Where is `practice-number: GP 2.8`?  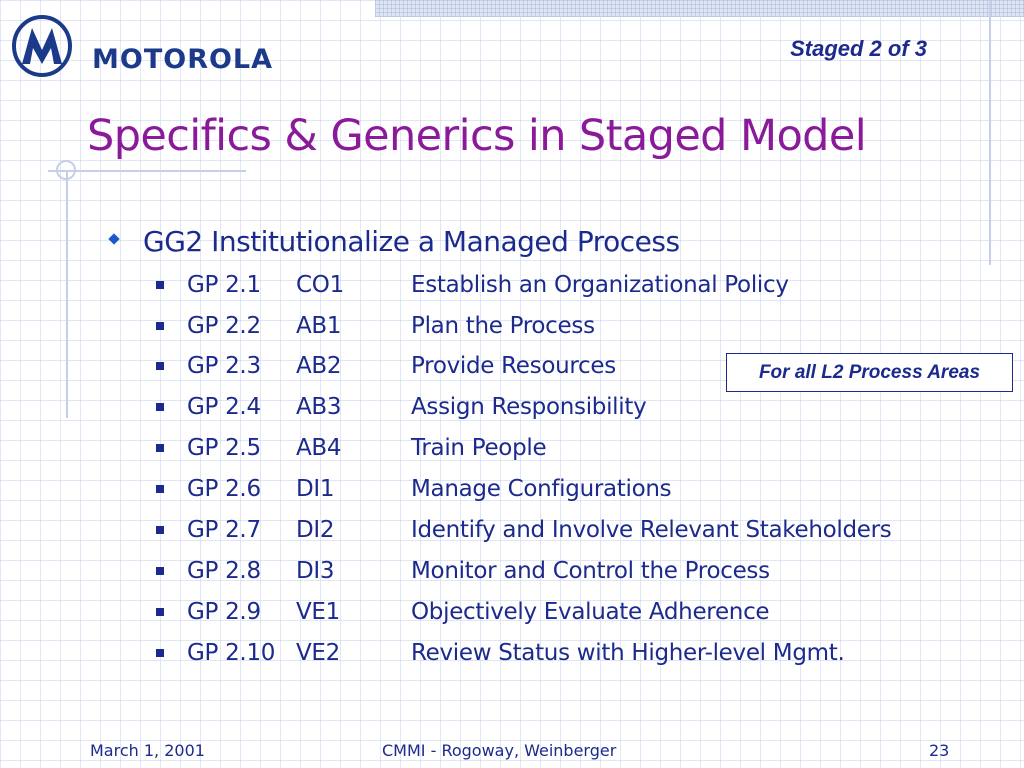 practice-number: GP 2.8 is located at coordinates (224, 571).